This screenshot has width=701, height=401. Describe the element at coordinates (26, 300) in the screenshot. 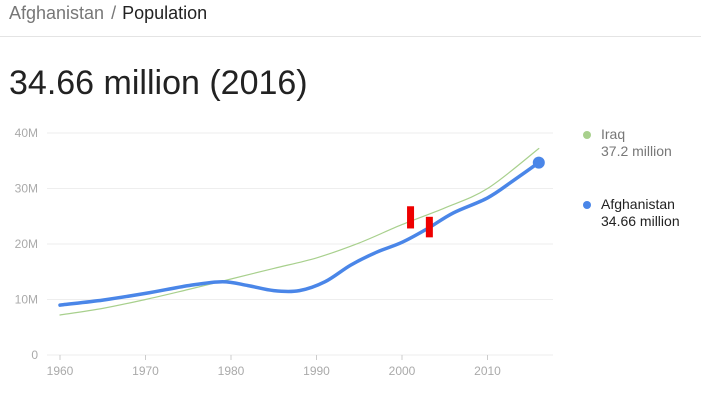

I see `y-tick-label: 10M` at that location.